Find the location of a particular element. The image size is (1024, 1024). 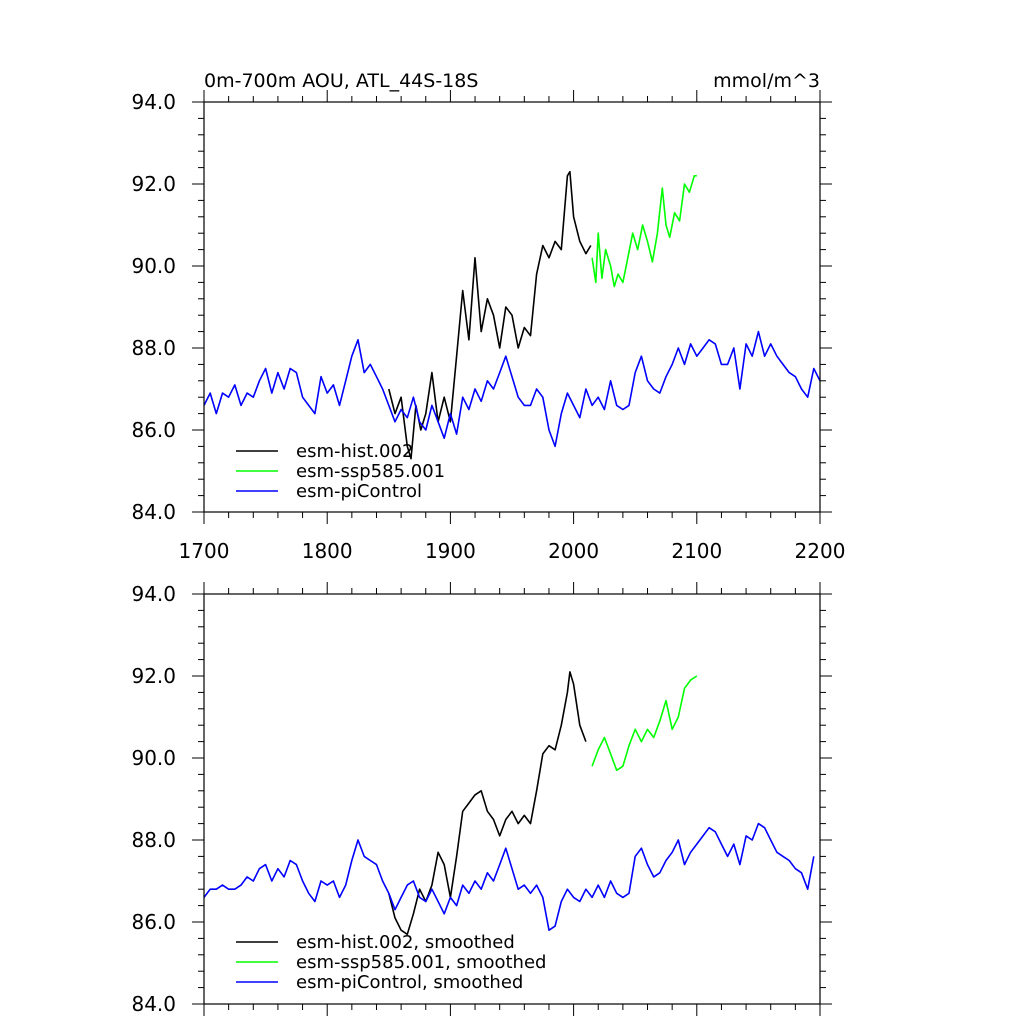

x-tick-label: 2100 is located at coordinates (696, 551).